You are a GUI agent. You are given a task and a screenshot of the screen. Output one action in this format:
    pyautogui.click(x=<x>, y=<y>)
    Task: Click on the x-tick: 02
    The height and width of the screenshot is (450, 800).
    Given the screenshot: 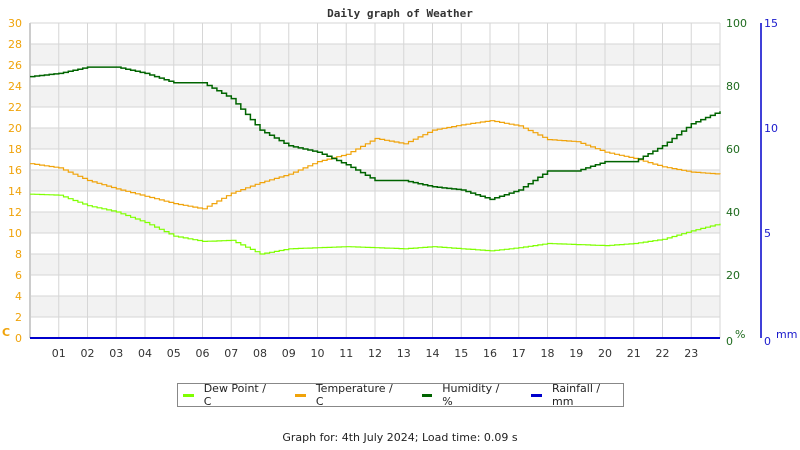 What is the action you would take?
    pyautogui.click(x=88, y=353)
    